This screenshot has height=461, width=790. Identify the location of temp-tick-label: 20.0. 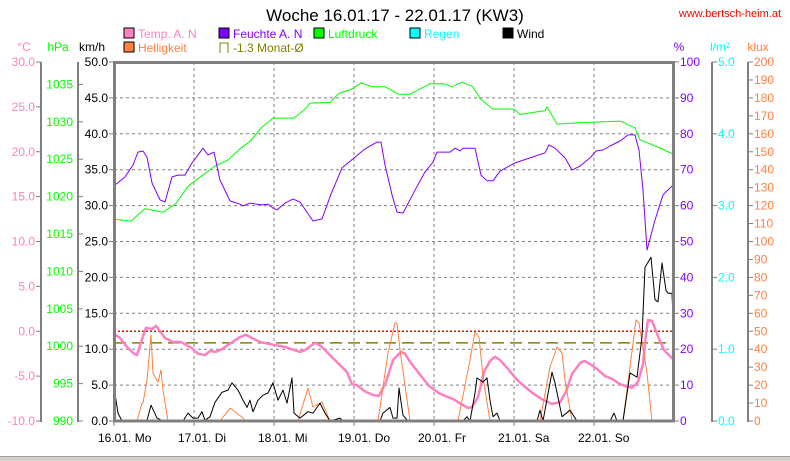
(24, 152).